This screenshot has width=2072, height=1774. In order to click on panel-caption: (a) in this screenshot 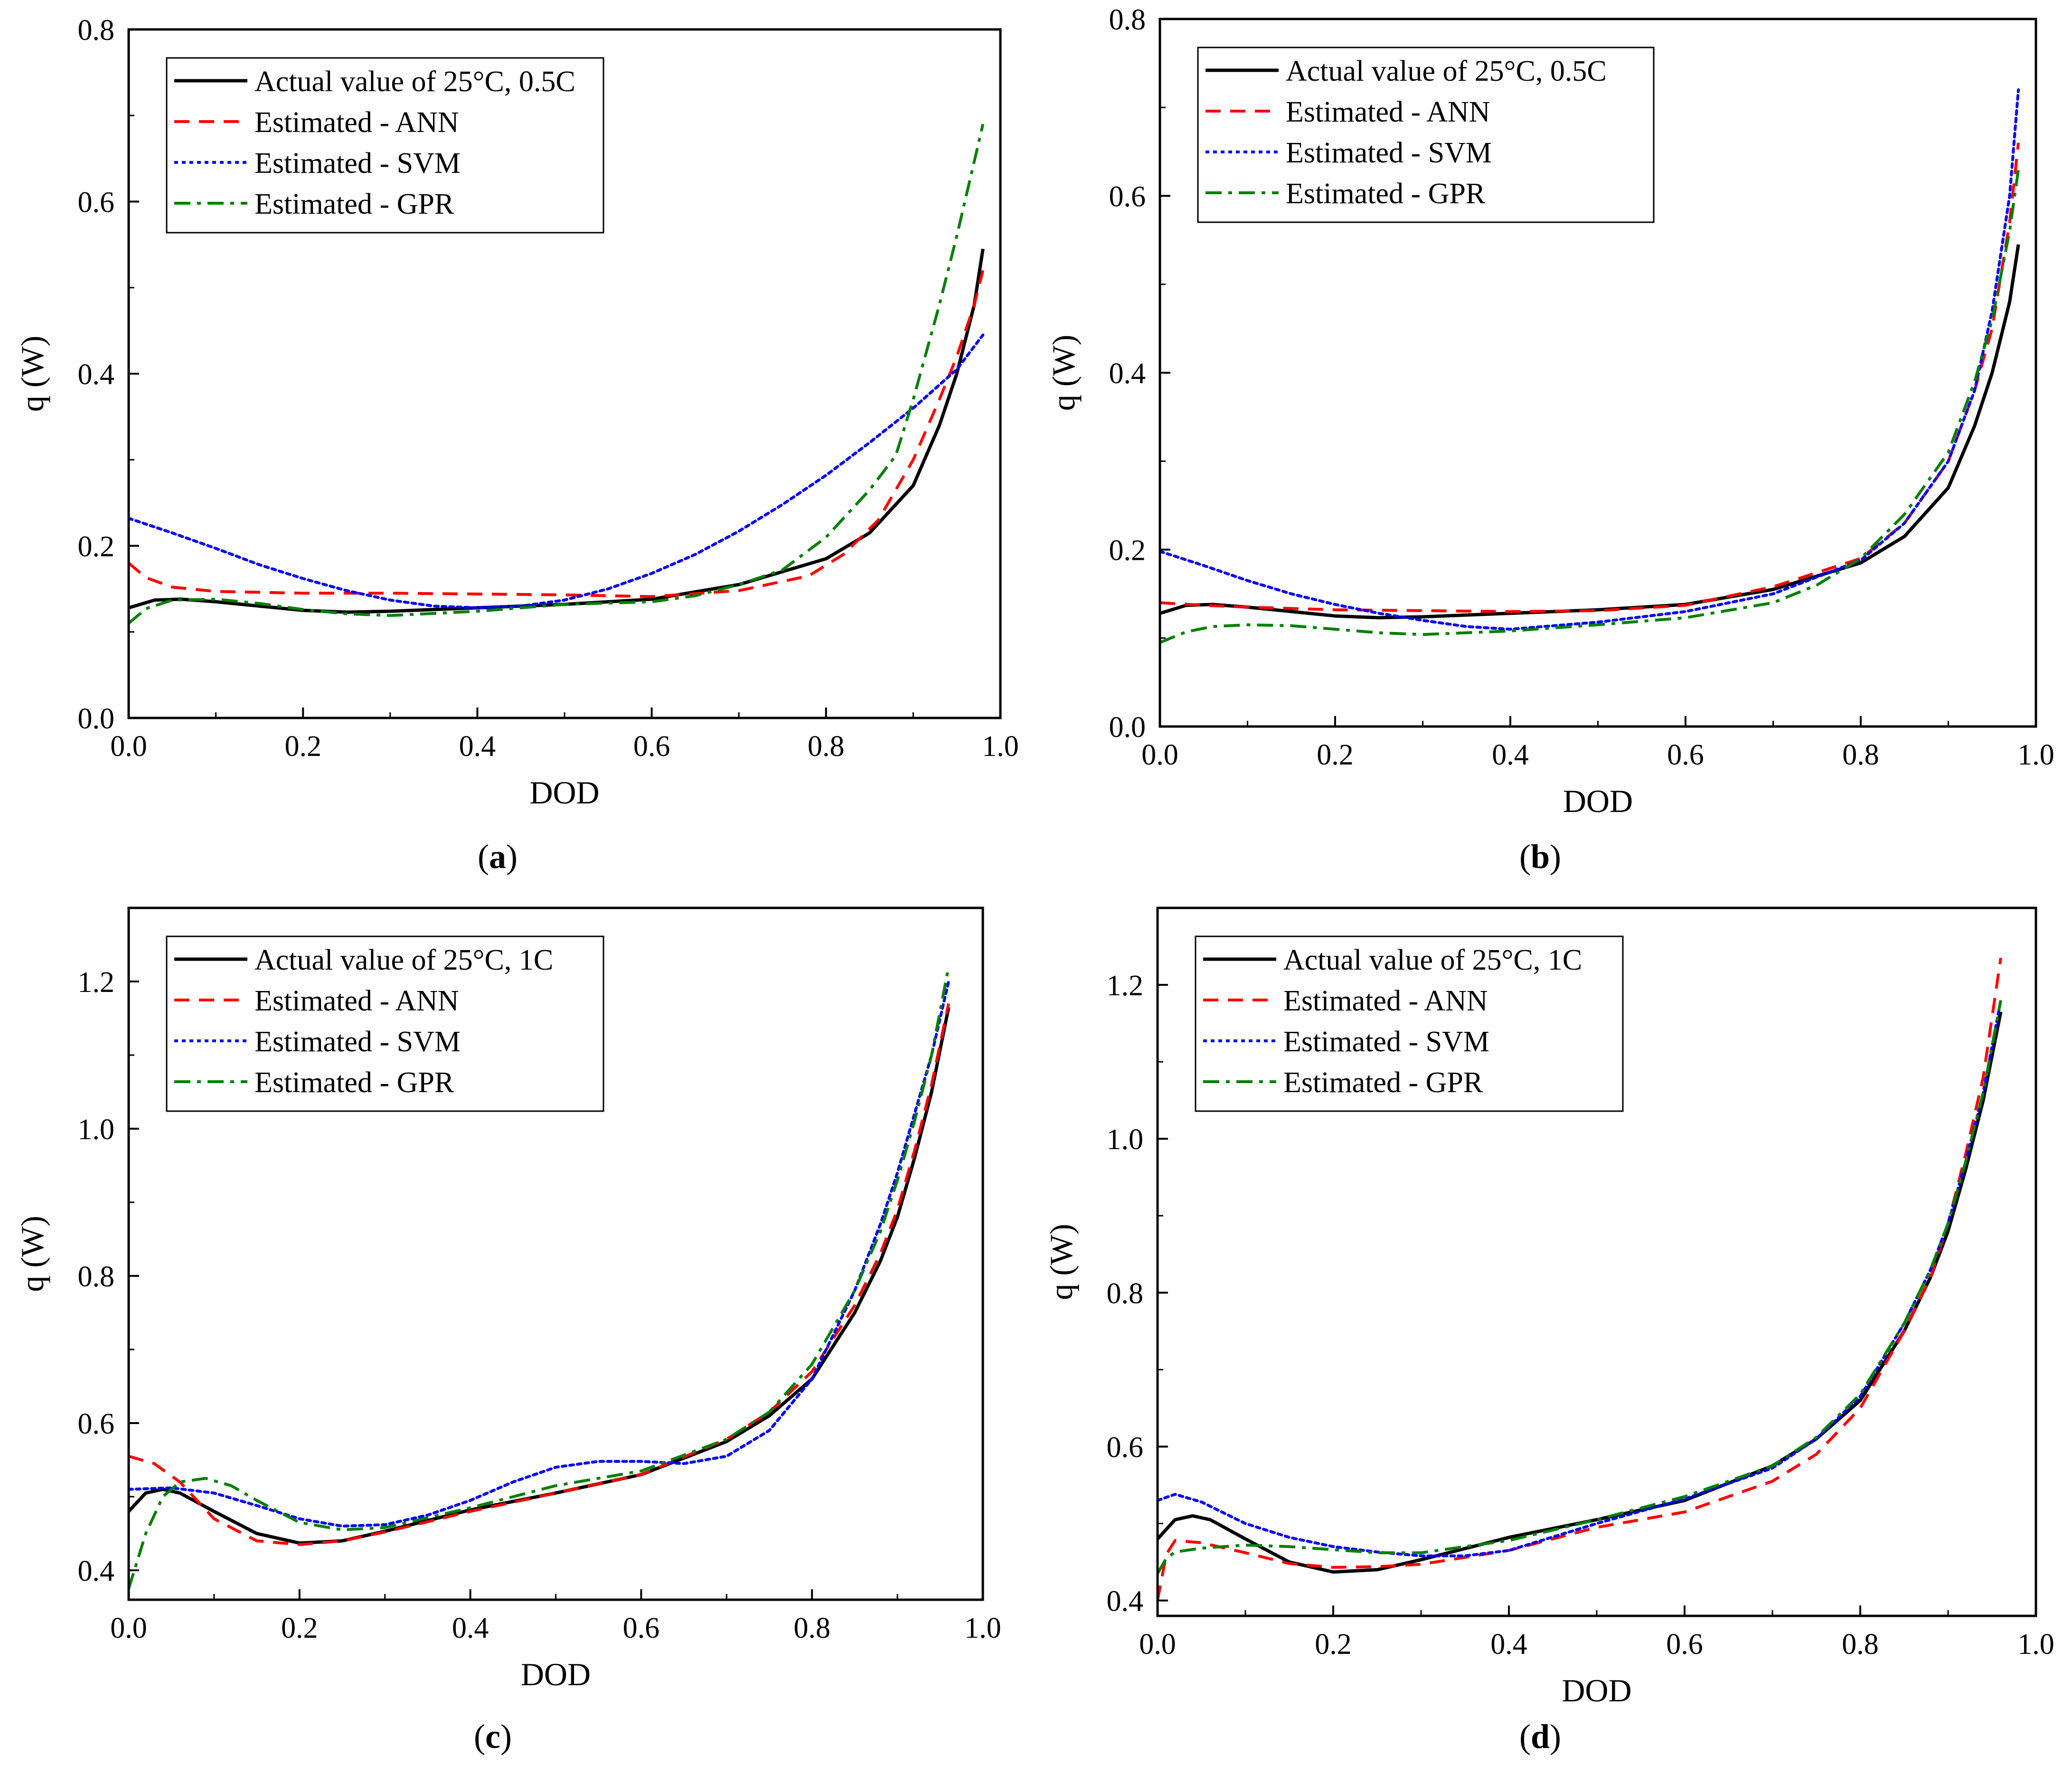, I will do `click(498, 857)`.